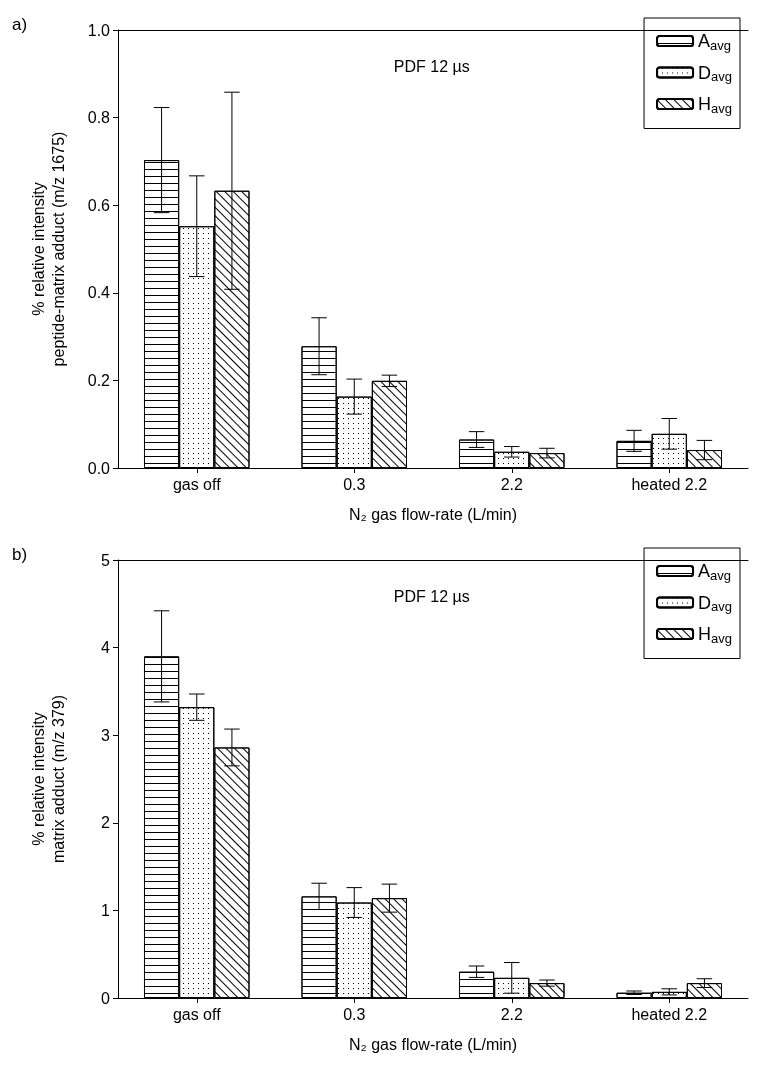 This screenshot has width=758, height=1090. Describe the element at coordinates (106, 735) in the screenshot. I see `y-tick-label: 3` at that location.